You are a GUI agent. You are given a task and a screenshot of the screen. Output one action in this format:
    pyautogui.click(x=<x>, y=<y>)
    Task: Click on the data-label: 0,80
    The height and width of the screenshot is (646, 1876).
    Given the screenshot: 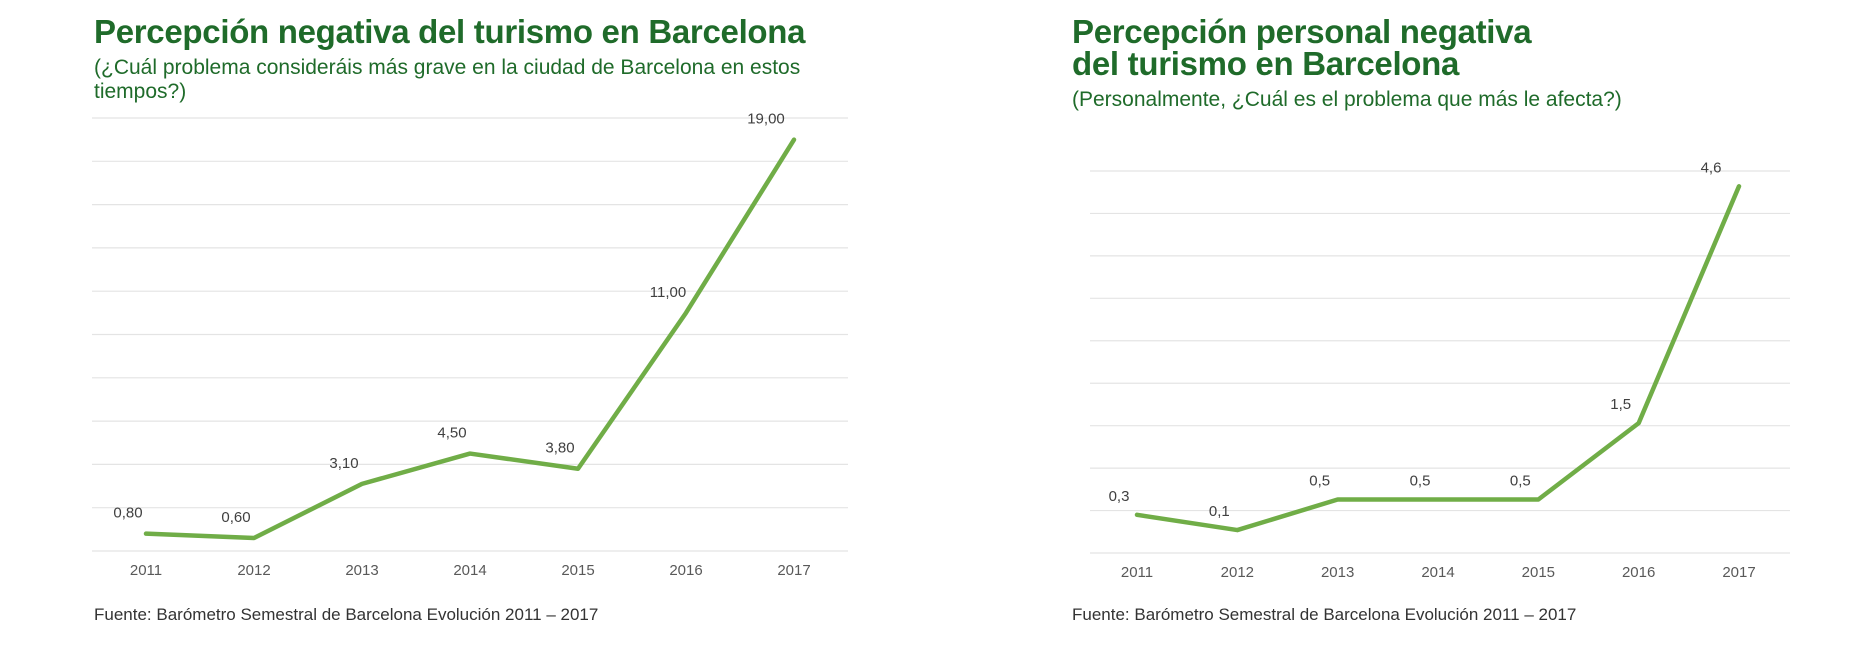 What is the action you would take?
    pyautogui.click(x=127, y=513)
    